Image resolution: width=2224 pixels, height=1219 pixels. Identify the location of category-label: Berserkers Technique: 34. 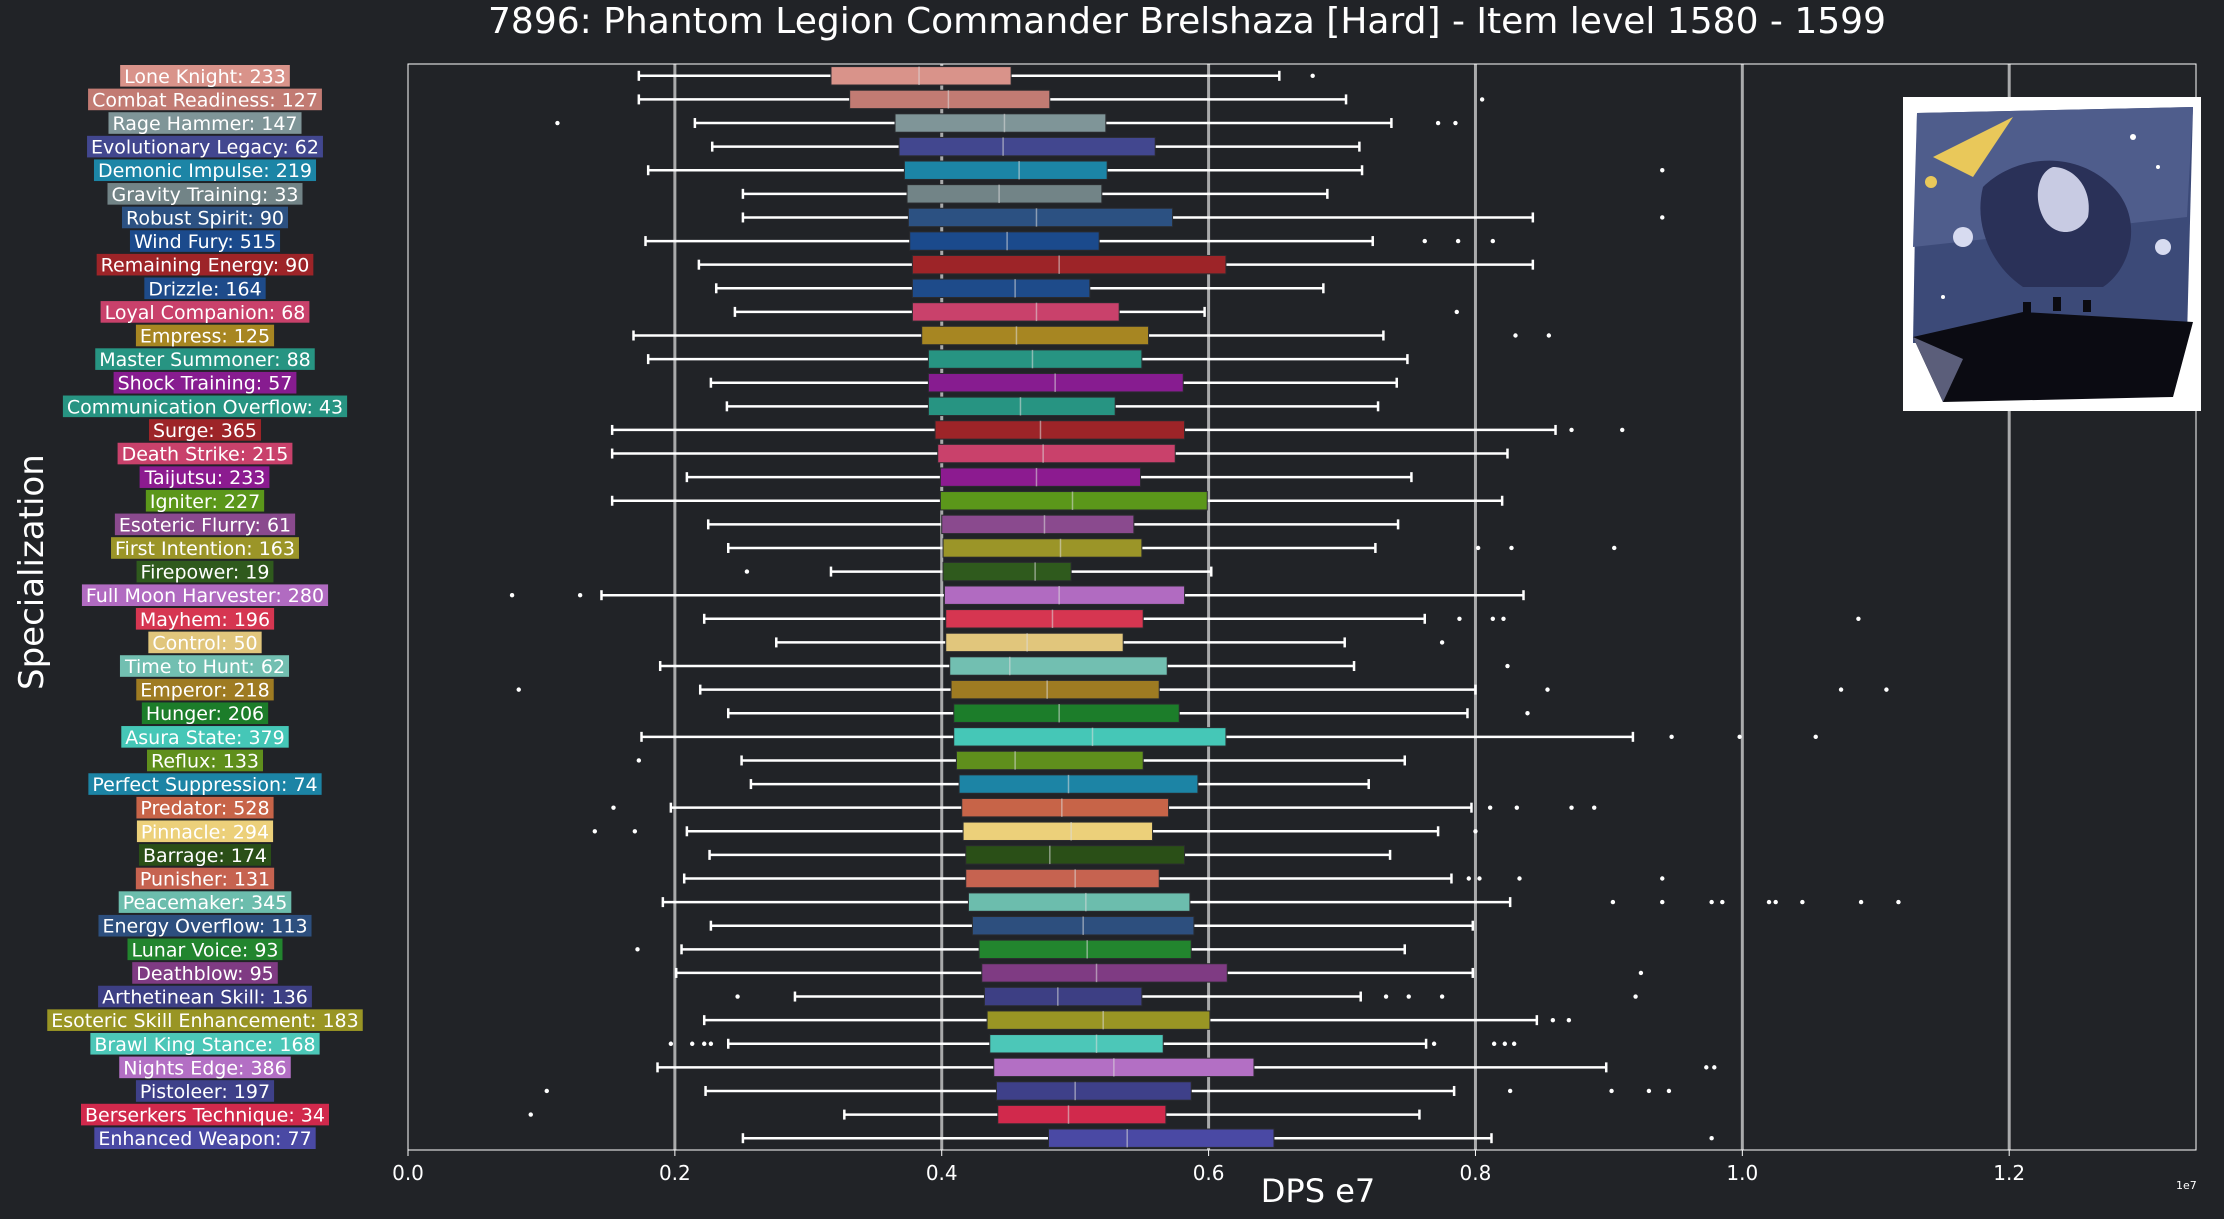
(205, 1116).